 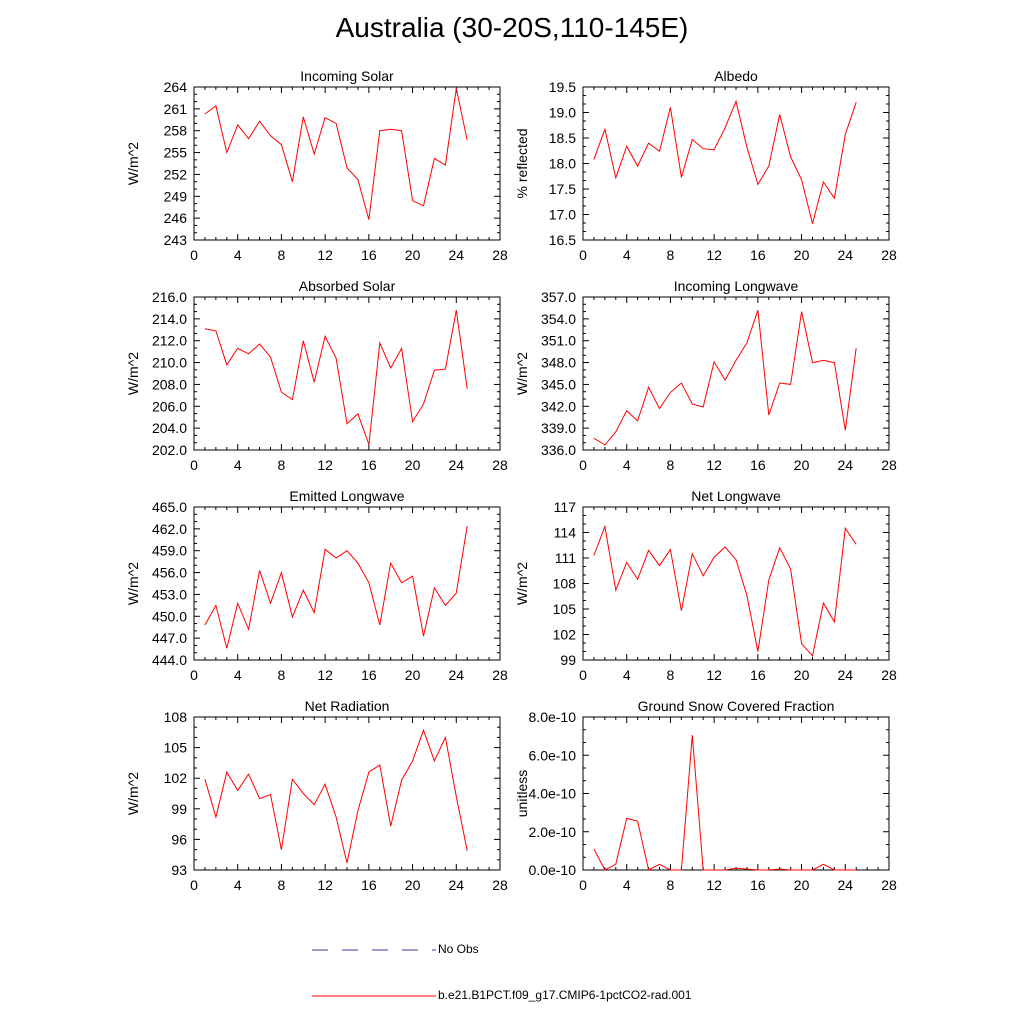 I want to click on y-tick-label: 4.0e-10, so click(x=553, y=794).